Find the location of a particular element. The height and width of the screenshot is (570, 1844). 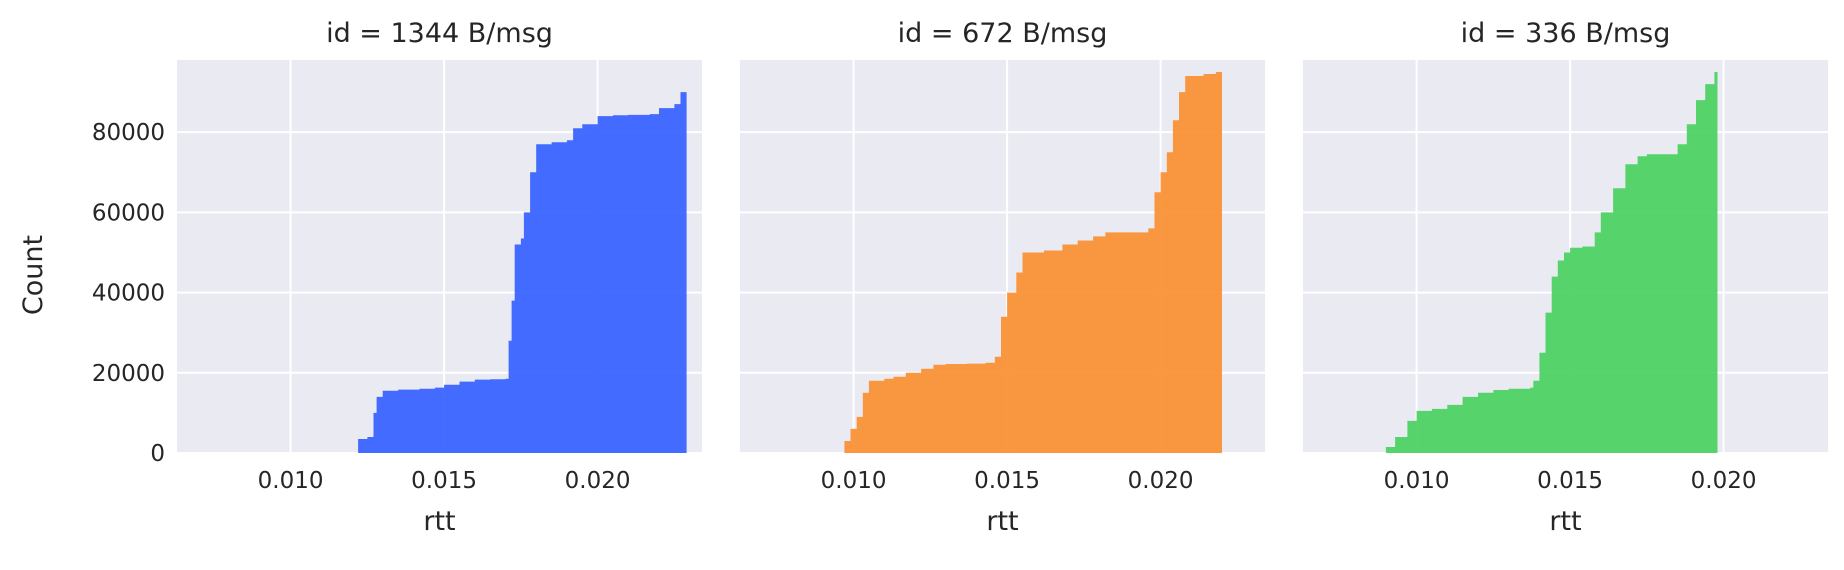

y-tick-label: 40000 is located at coordinates (128, 294).